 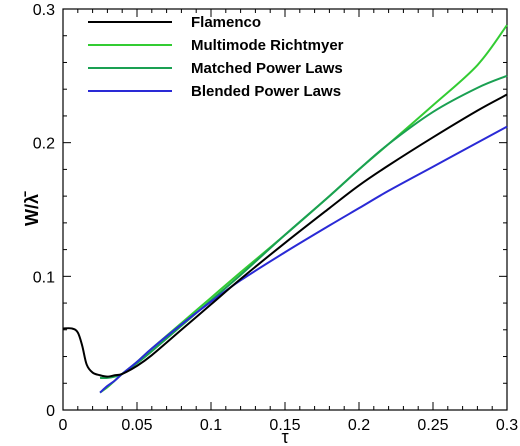 What do you see at coordinates (432, 425) in the screenshot?
I see `x-tick-label: 0.25` at bounding box center [432, 425].